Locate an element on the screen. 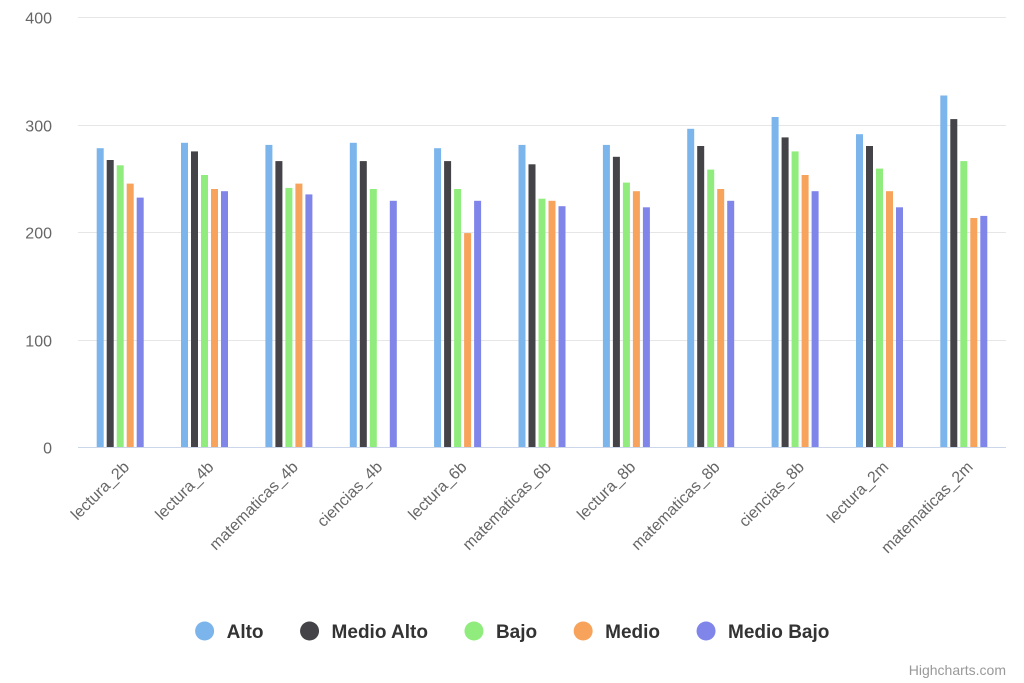 The width and height of the screenshot is (1024, 683). legend-label: Medio Alto is located at coordinates (380, 632).